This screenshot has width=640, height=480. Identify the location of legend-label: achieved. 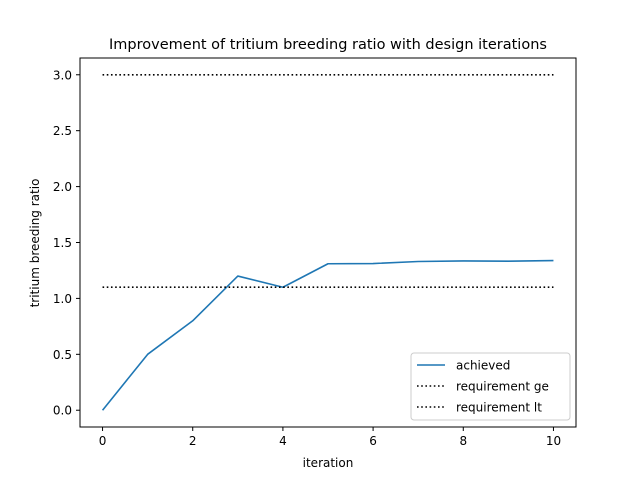
(483, 366).